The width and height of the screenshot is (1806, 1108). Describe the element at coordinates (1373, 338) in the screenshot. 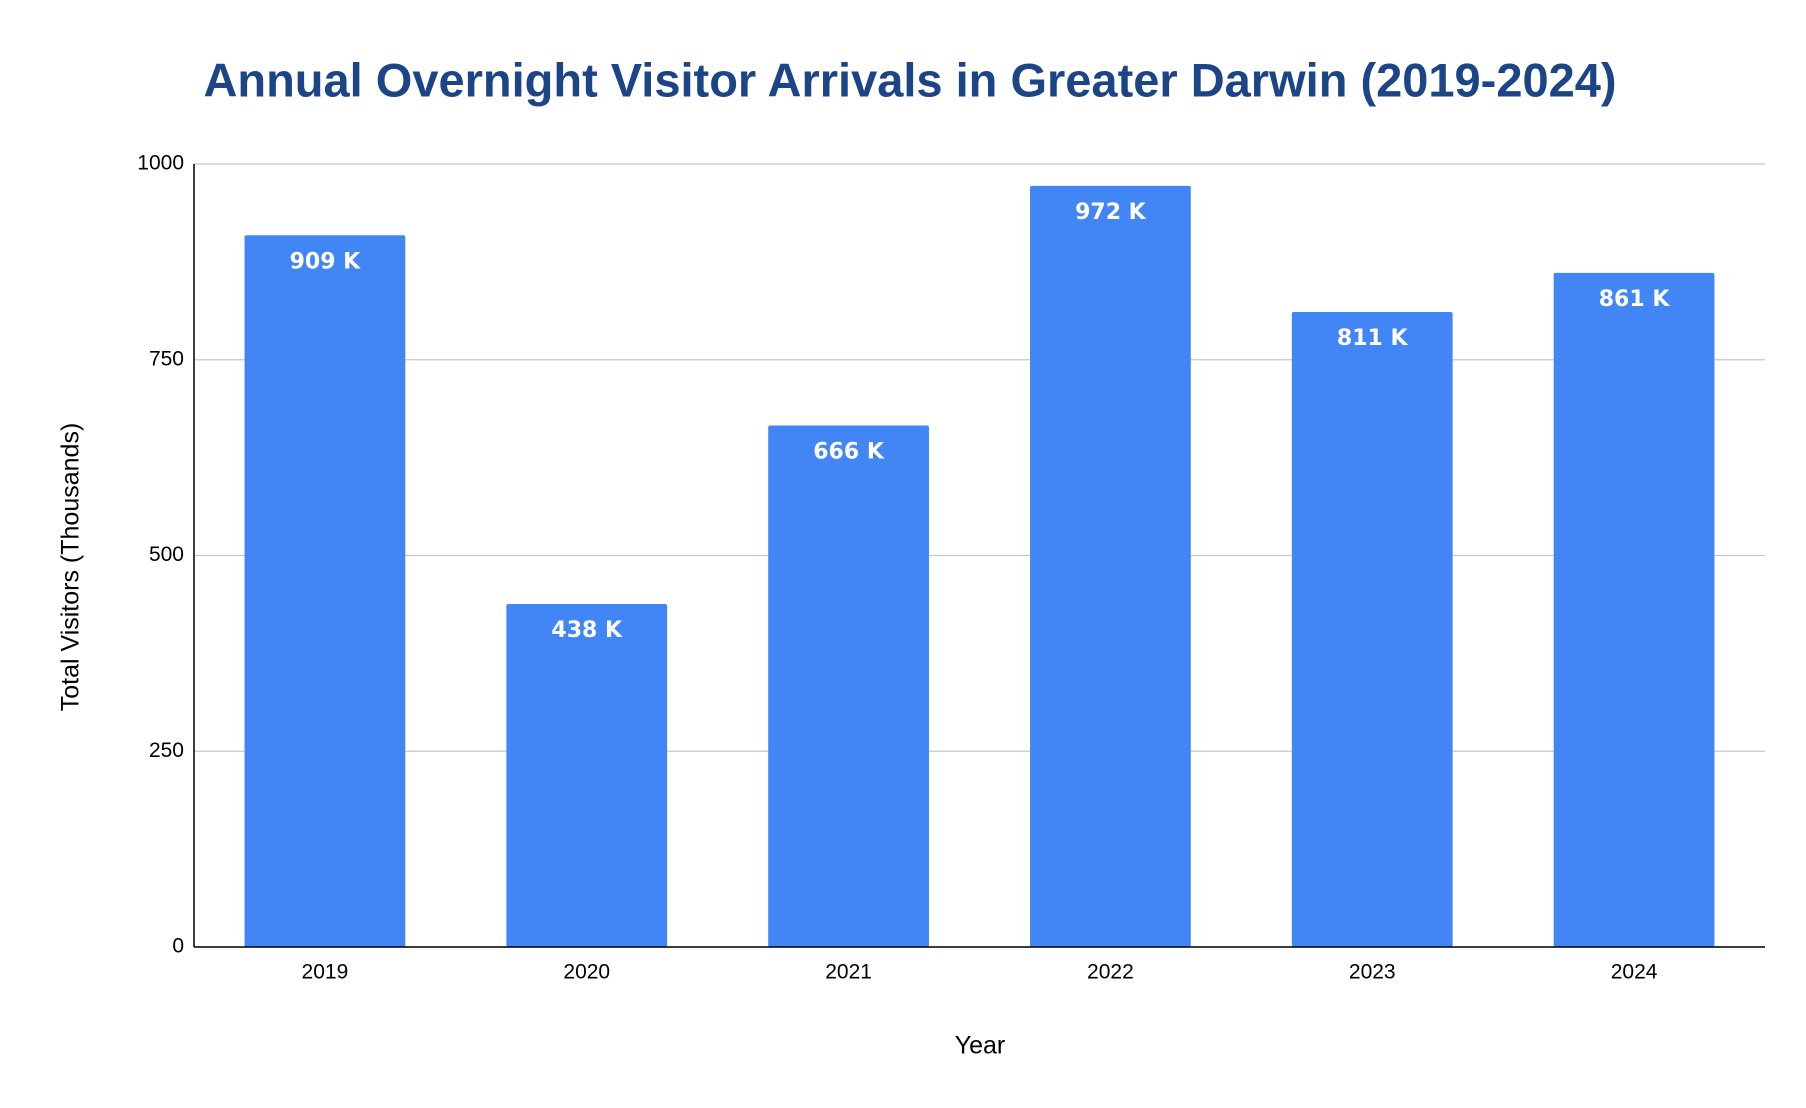

I see `data-label: 811 K` at that location.